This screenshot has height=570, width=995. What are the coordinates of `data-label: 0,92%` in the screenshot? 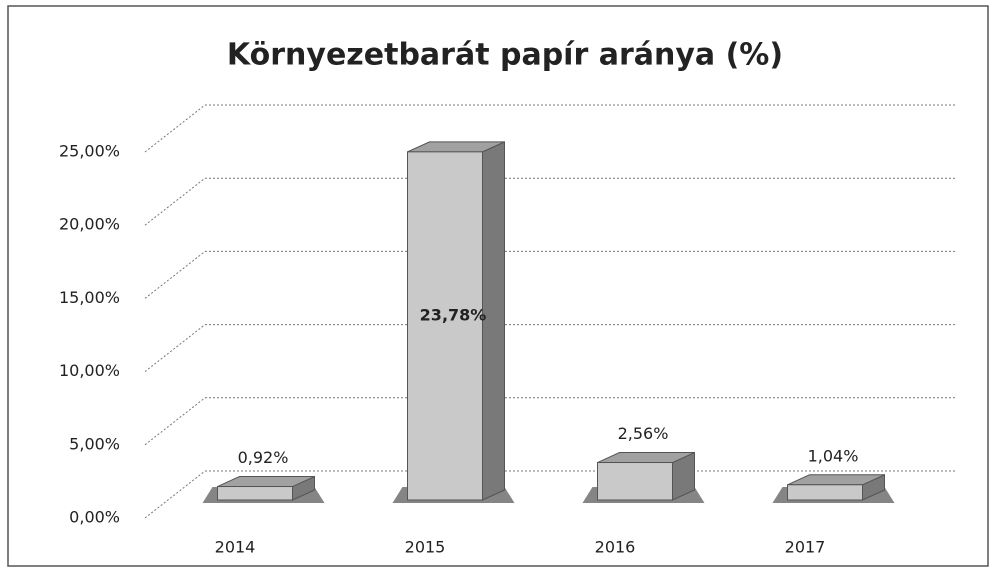 It's located at (263, 457).